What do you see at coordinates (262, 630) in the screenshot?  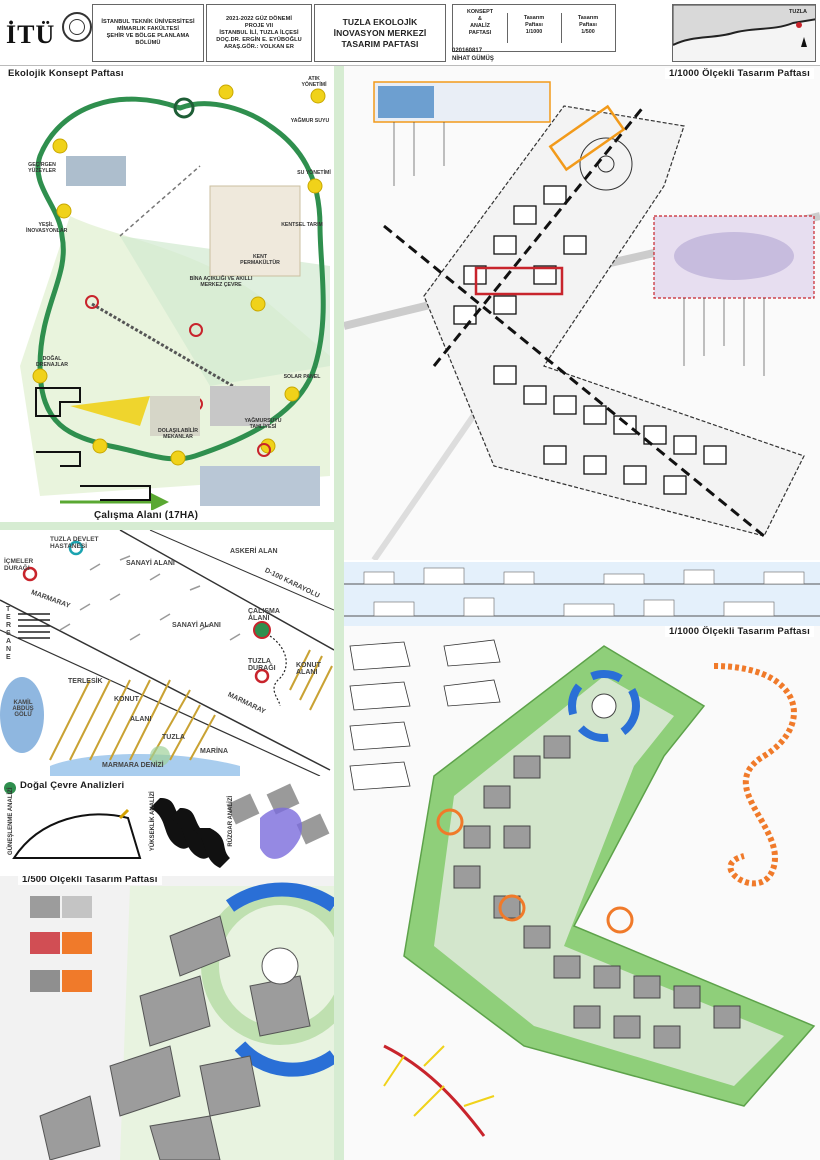 I see `study-area-marker-icon` at bounding box center [262, 630].